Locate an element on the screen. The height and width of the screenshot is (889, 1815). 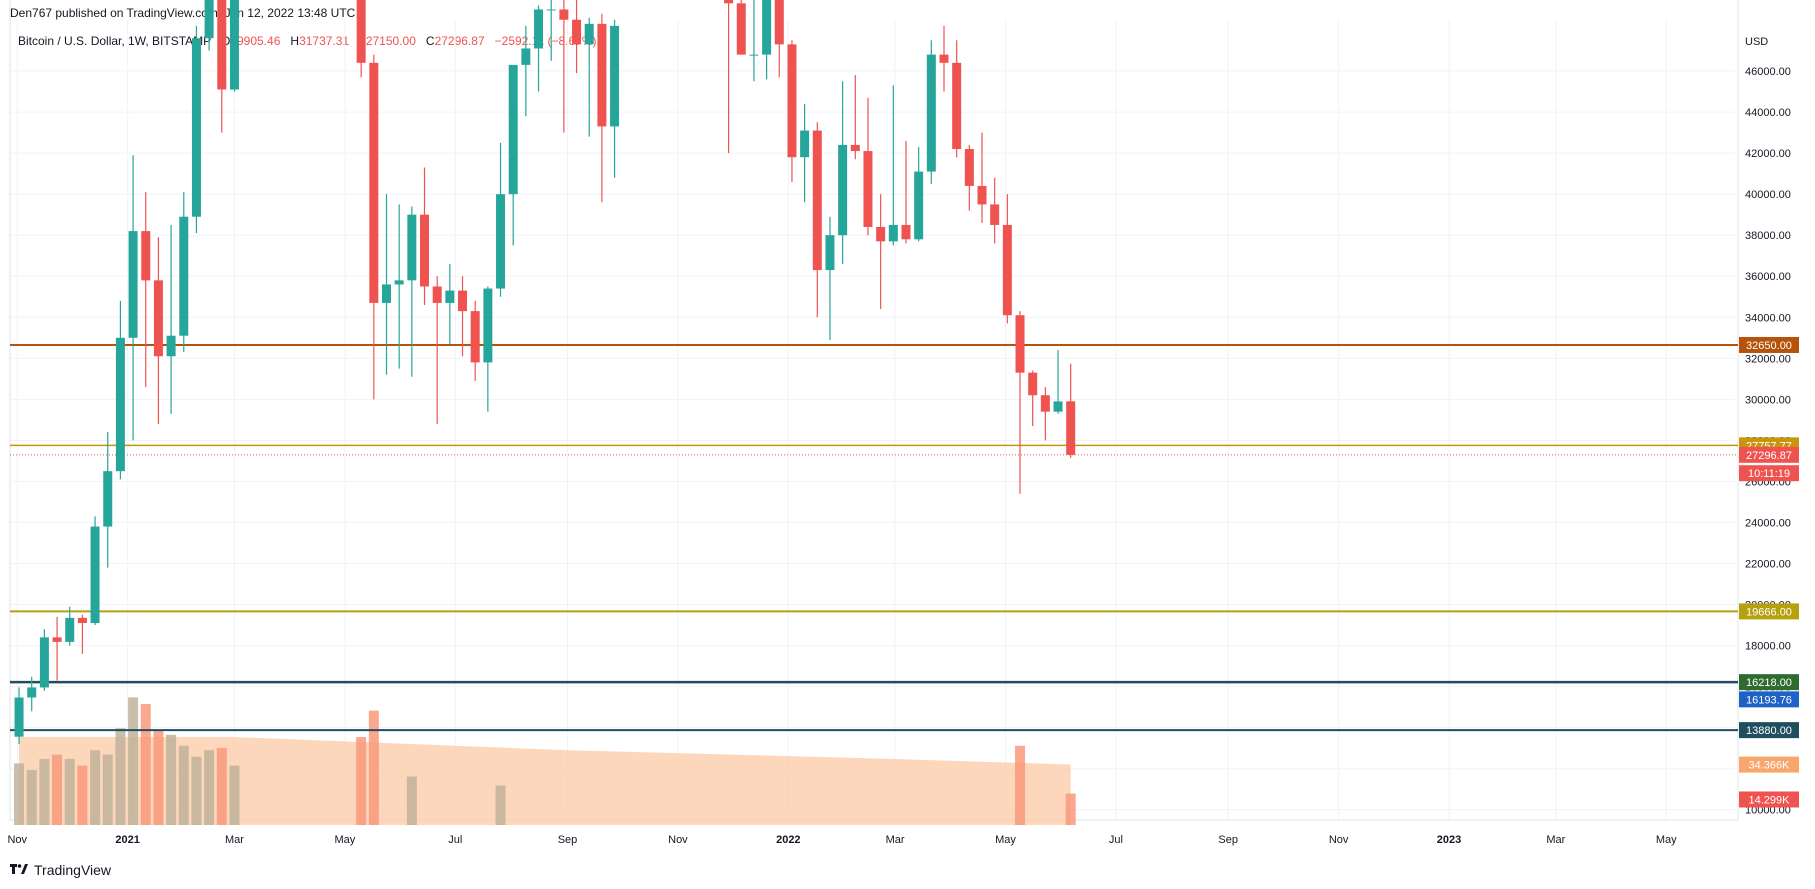
price-tick-label: 46000.00 is located at coordinates (1768, 72).